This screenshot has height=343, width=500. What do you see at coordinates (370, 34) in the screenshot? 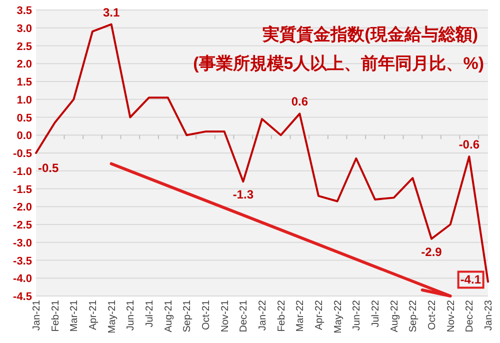
I see `text: 実質賃金指数(現金給与総額)` at bounding box center [370, 34].